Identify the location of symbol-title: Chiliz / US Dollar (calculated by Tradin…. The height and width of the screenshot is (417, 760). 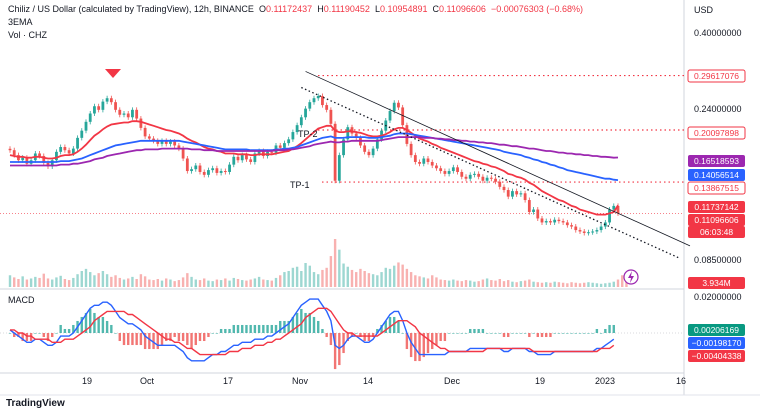
(131, 9).